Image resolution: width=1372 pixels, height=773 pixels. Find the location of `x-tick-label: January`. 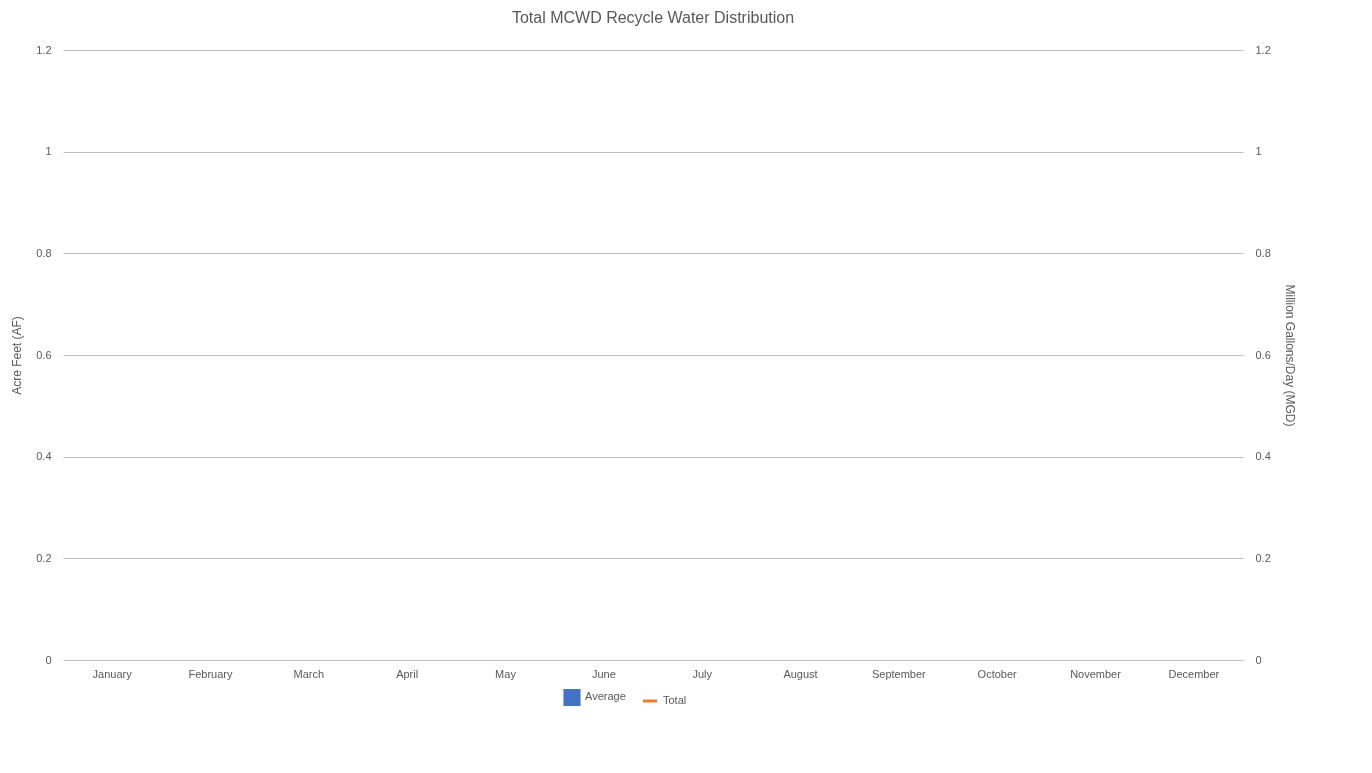

x-tick-label: January is located at coordinates (112, 673).